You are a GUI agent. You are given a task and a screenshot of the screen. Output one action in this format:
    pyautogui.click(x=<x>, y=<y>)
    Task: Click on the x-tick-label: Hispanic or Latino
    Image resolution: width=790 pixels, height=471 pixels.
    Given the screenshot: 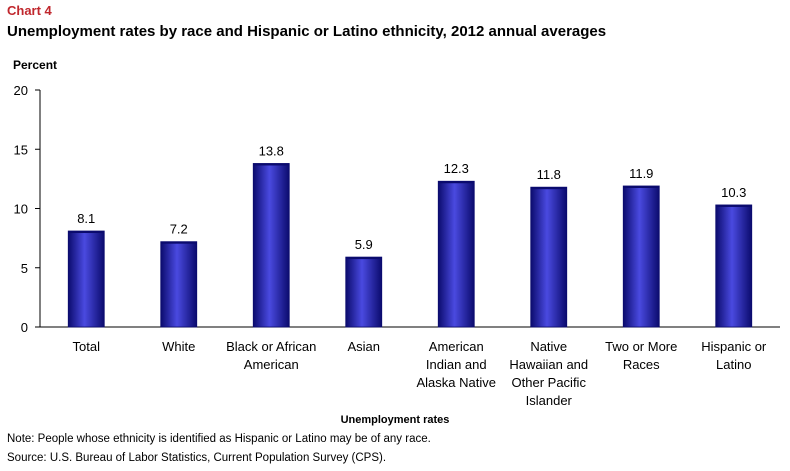 What is the action you would take?
    pyautogui.click(x=734, y=355)
    